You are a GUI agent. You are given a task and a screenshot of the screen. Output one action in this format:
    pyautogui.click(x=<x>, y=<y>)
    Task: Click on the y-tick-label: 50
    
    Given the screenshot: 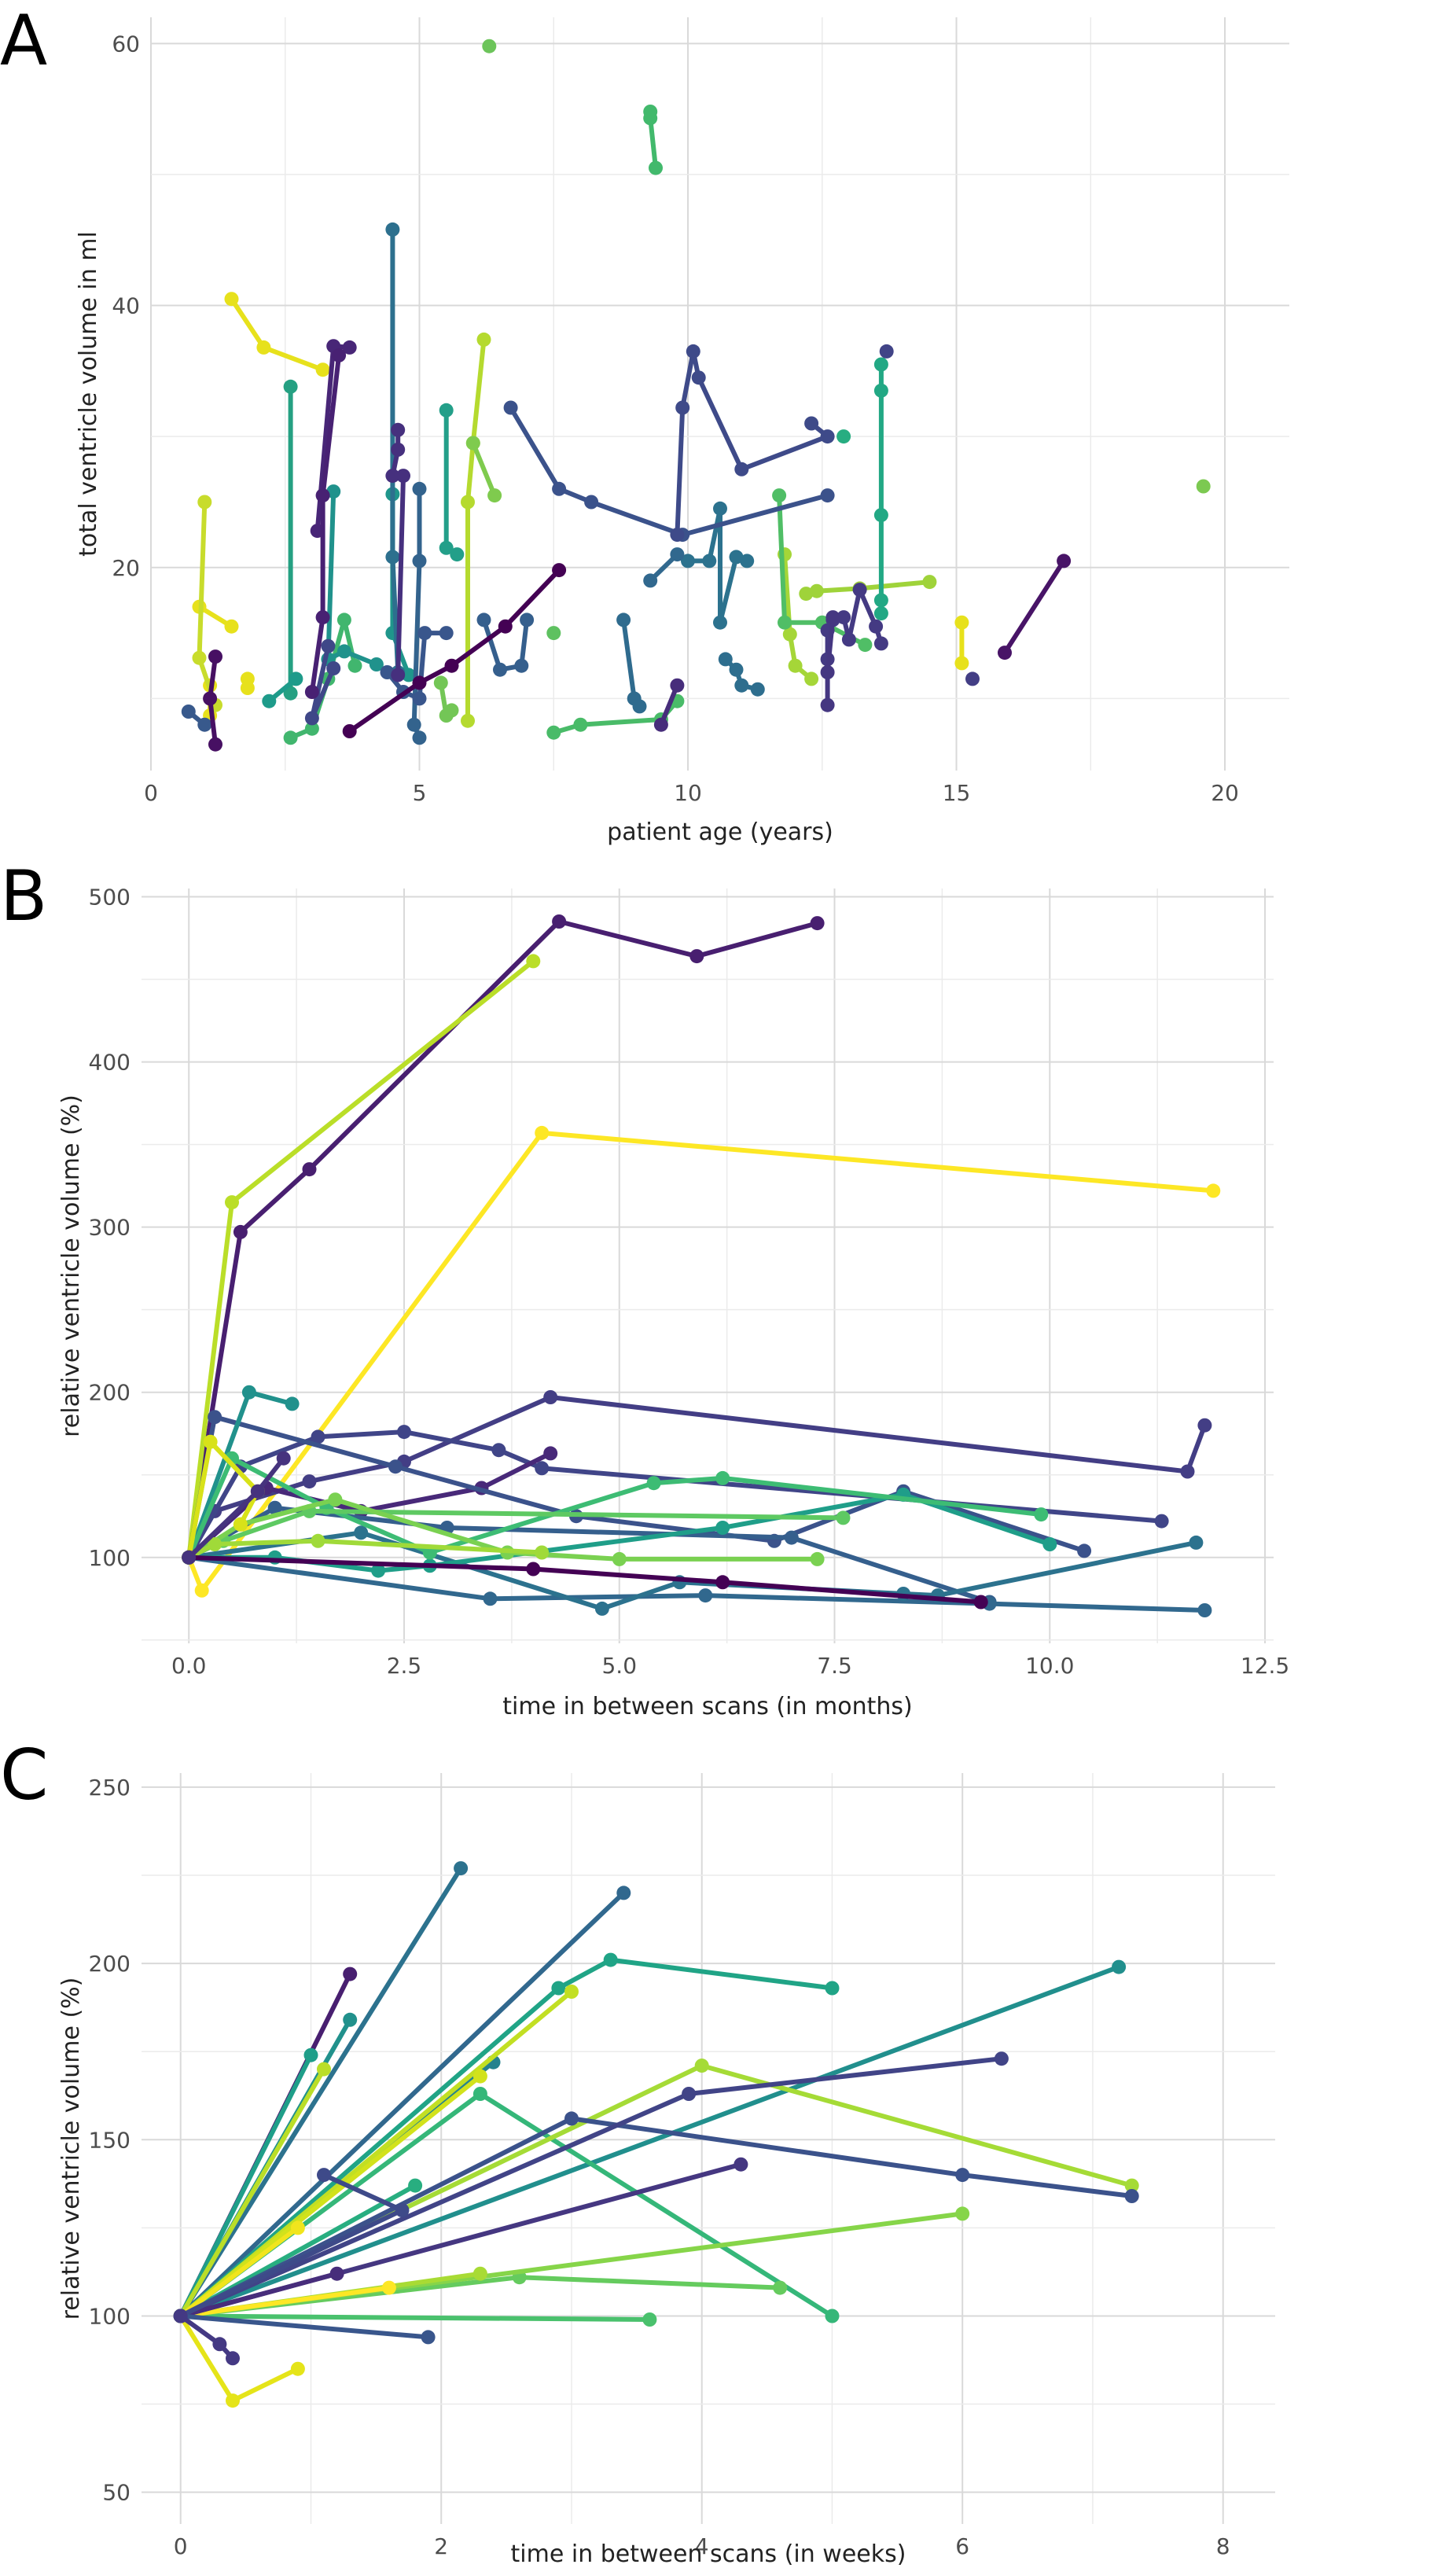 What is the action you would take?
    pyautogui.click(x=116, y=2493)
    